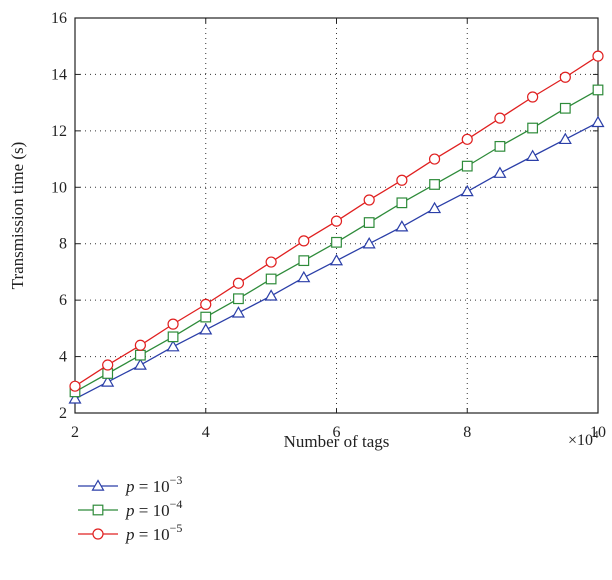 The height and width of the screenshot is (580, 612). Describe the element at coordinates (580, 440) in the screenshot. I see `x-multiplier-base: ×10` at that location.